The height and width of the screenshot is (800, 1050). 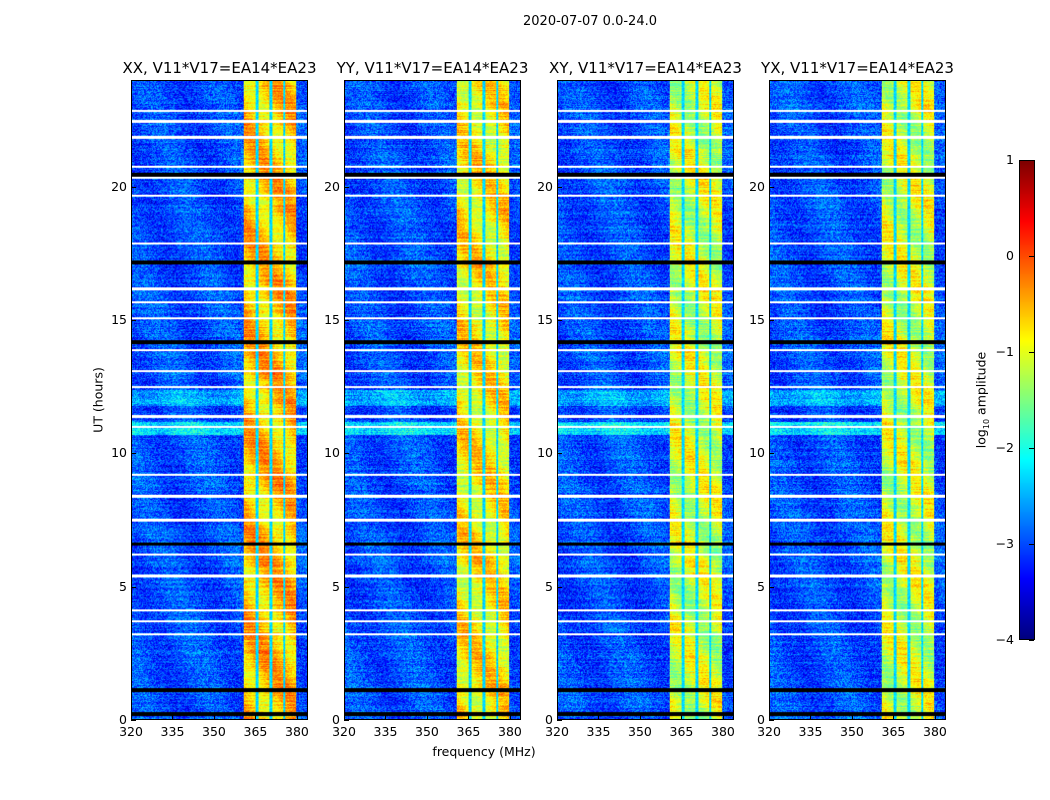 What do you see at coordinates (645, 68) in the screenshot?
I see `panel-title: XY, V11*V17=EA14*EA23` at bounding box center [645, 68].